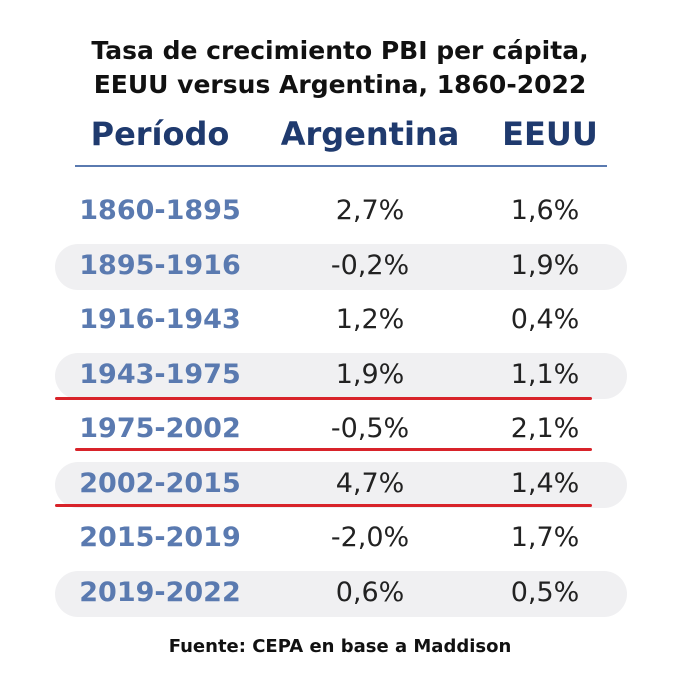  What do you see at coordinates (340, 84) in the screenshot?
I see `title-line: EEUU versus Argentina, 1860-2022` at bounding box center [340, 84].